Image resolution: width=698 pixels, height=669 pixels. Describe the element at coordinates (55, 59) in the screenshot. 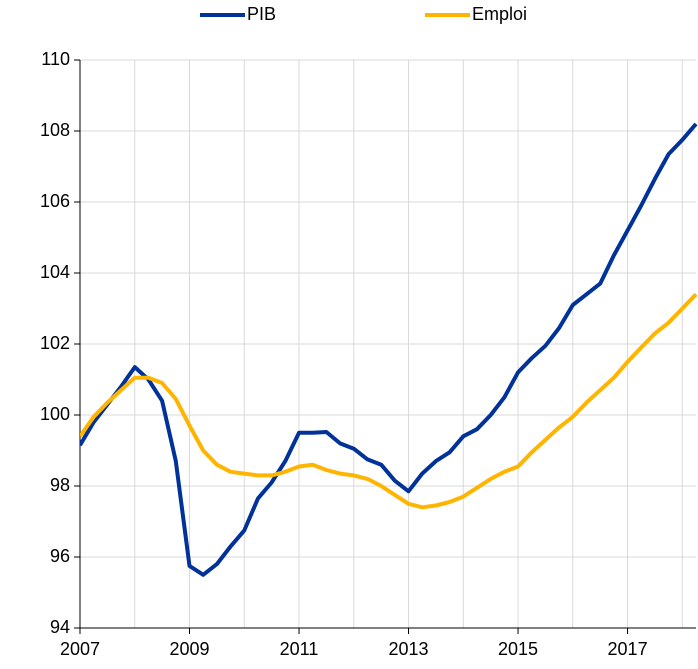

I see `y-tick-label: 110` at that location.